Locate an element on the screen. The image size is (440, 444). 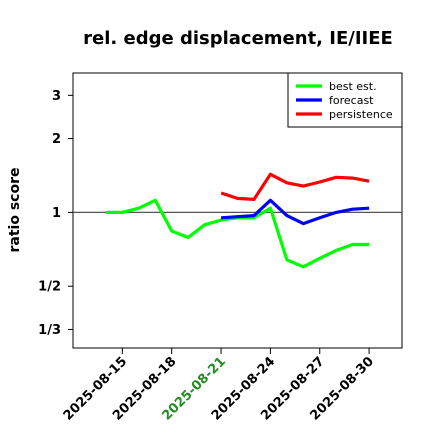
y-tick-label: 1/3 is located at coordinates (49, 330).